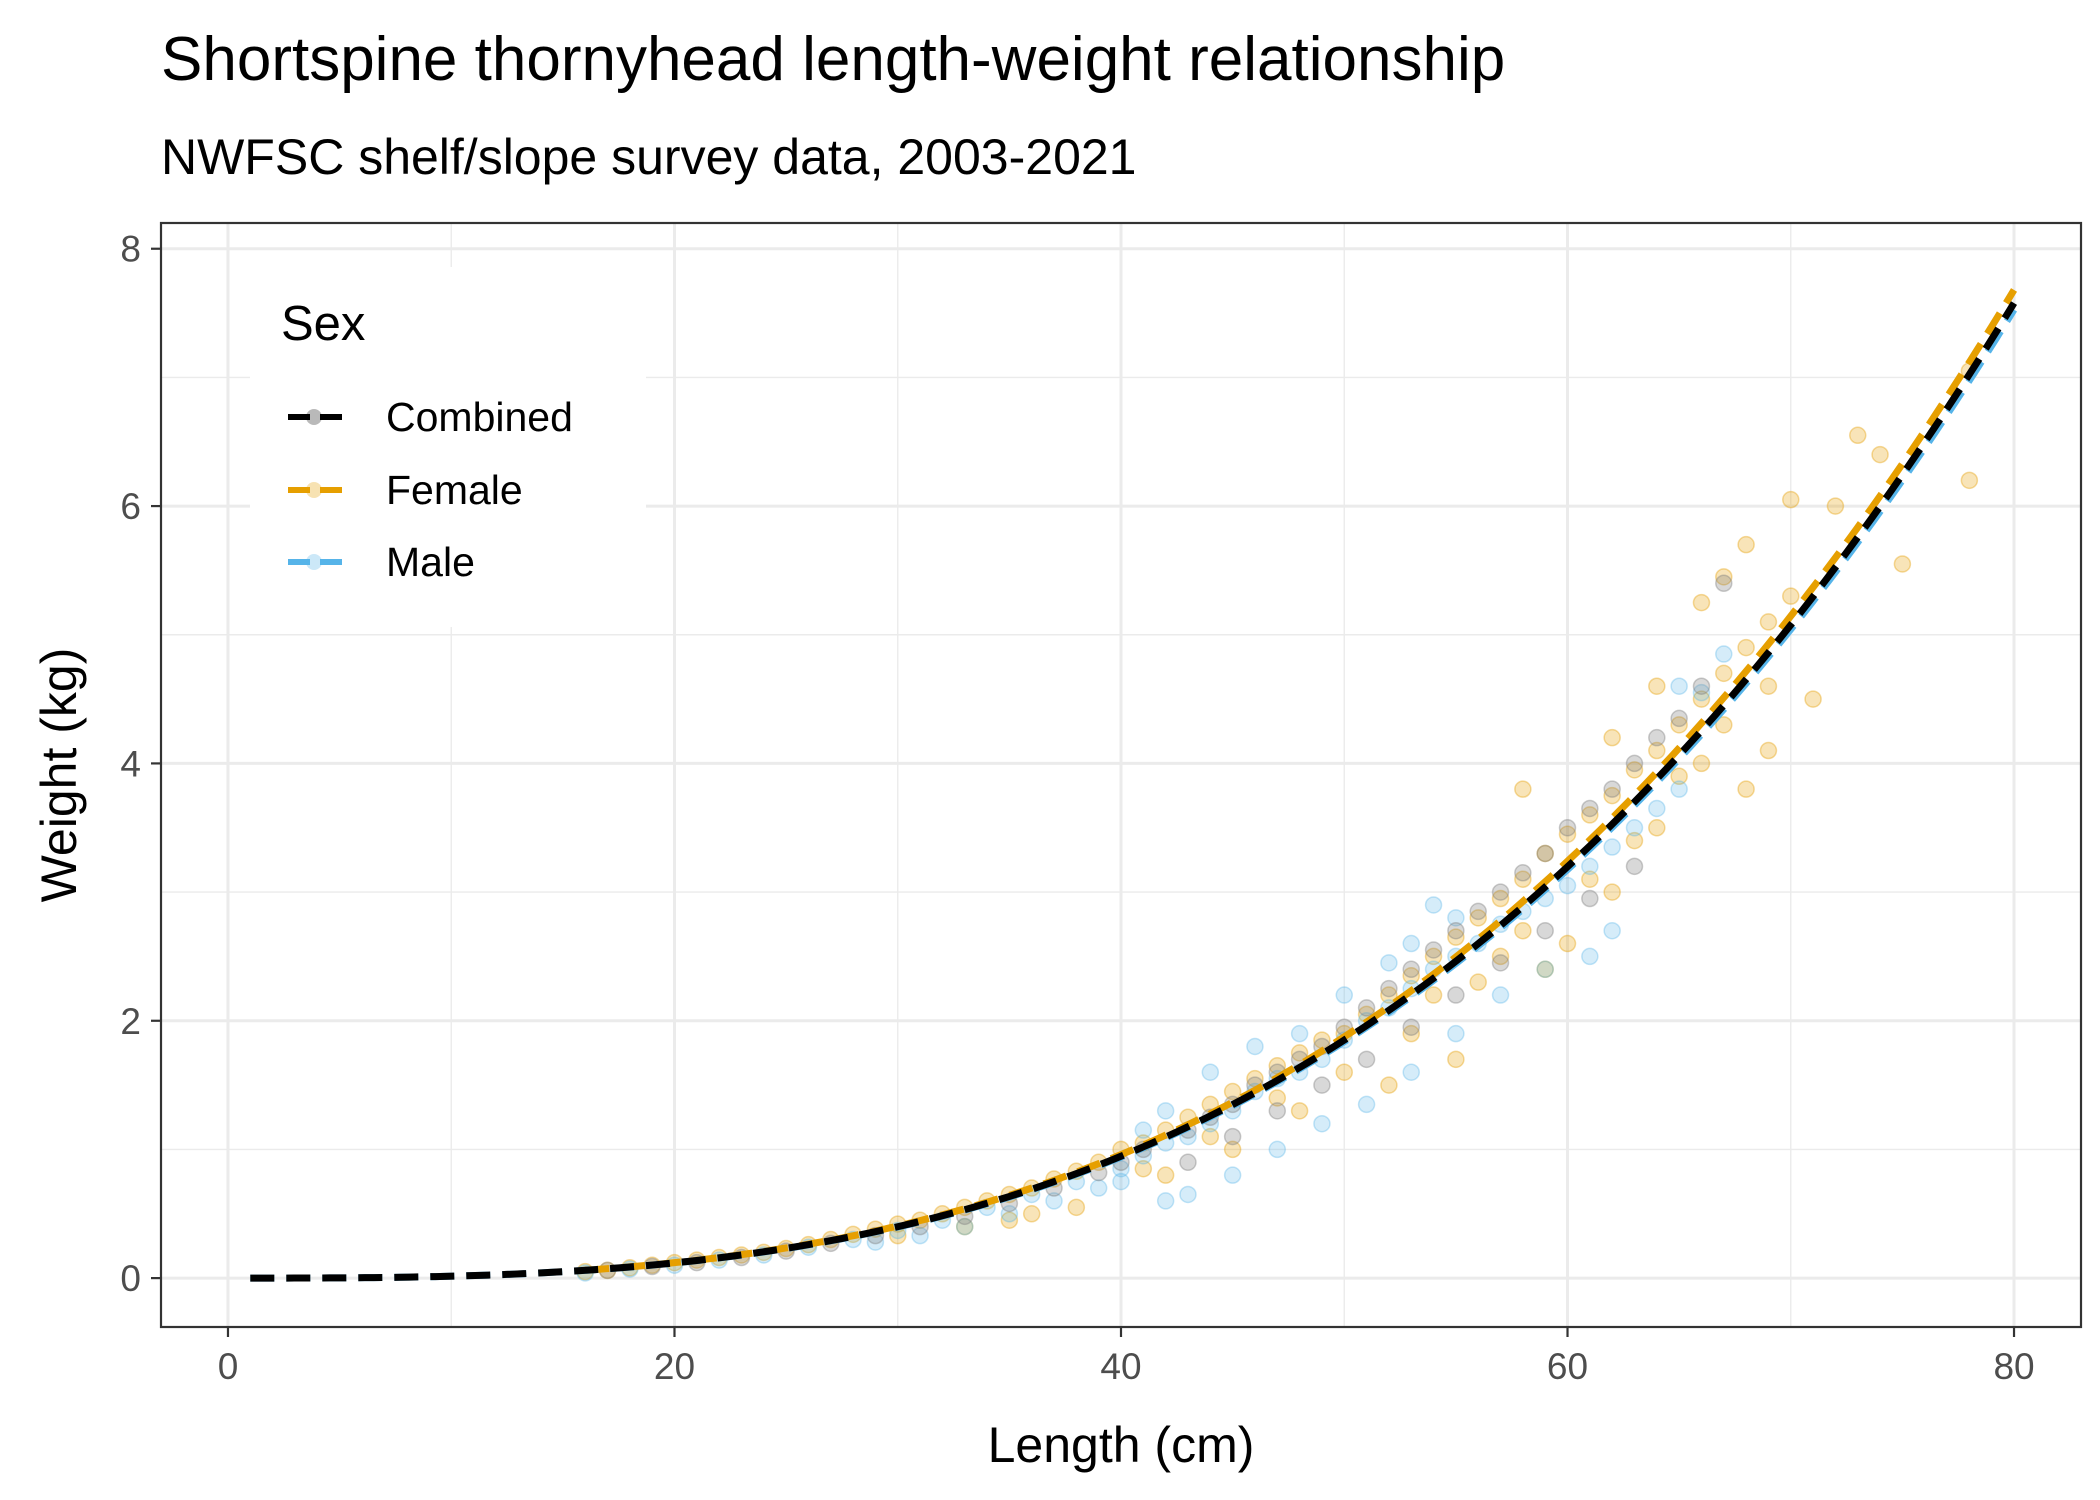  I want to click on y-axis: 0 2 4 6 8, so click(140, 764).